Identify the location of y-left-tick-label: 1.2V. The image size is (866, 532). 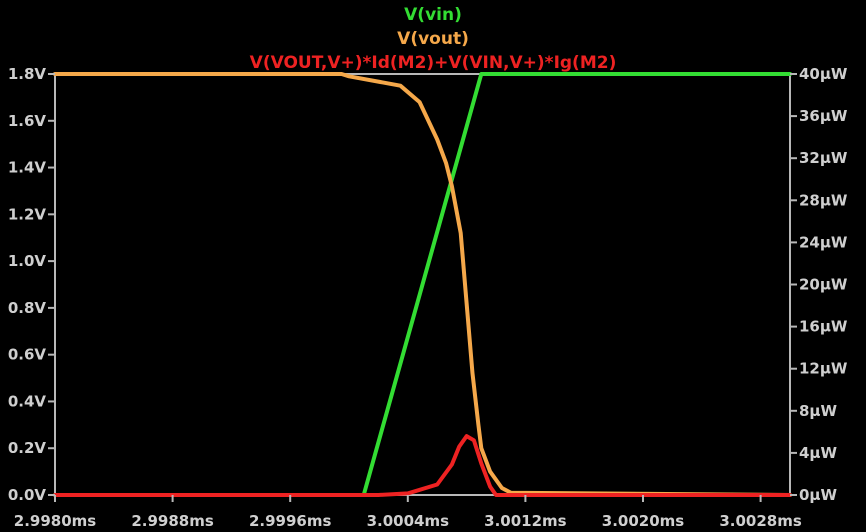
(27, 214).